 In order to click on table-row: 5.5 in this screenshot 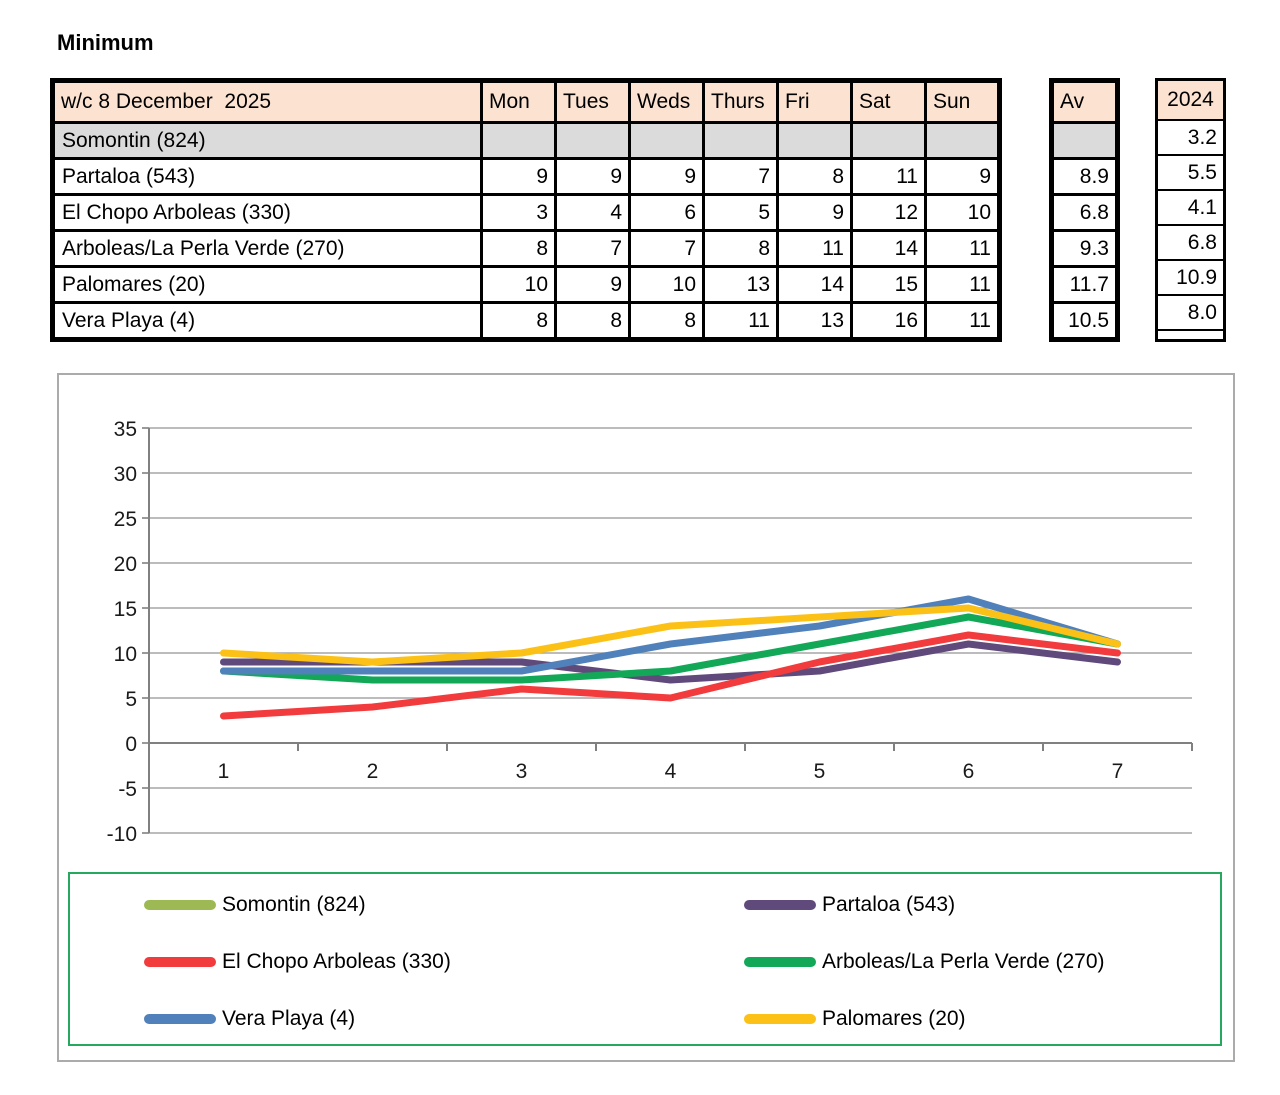, I will do `click(1190, 172)`.